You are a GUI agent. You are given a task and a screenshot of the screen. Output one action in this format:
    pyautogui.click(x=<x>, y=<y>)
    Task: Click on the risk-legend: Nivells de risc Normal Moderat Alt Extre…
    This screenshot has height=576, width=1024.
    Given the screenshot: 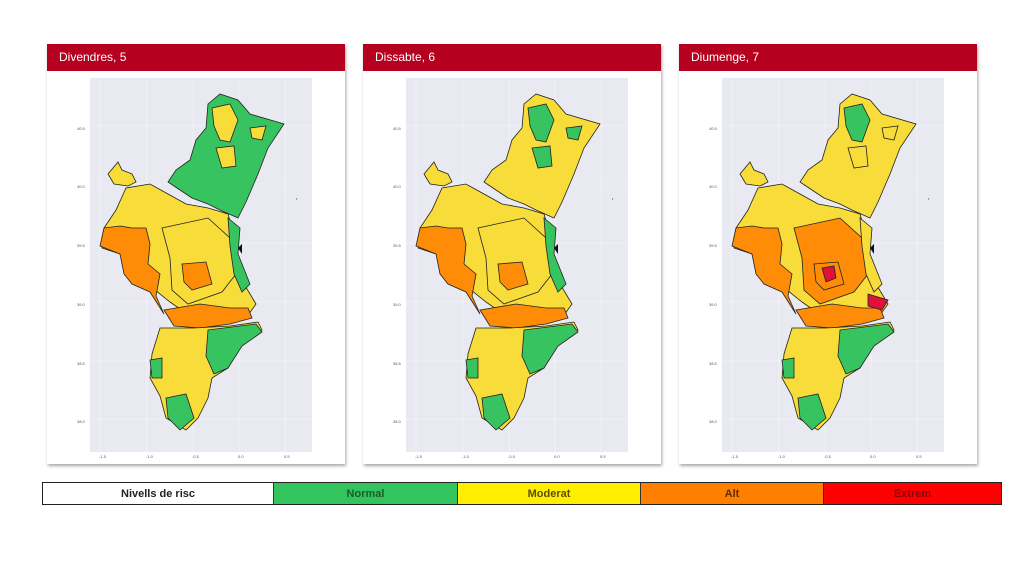 What is the action you would take?
    pyautogui.click(x=522, y=493)
    